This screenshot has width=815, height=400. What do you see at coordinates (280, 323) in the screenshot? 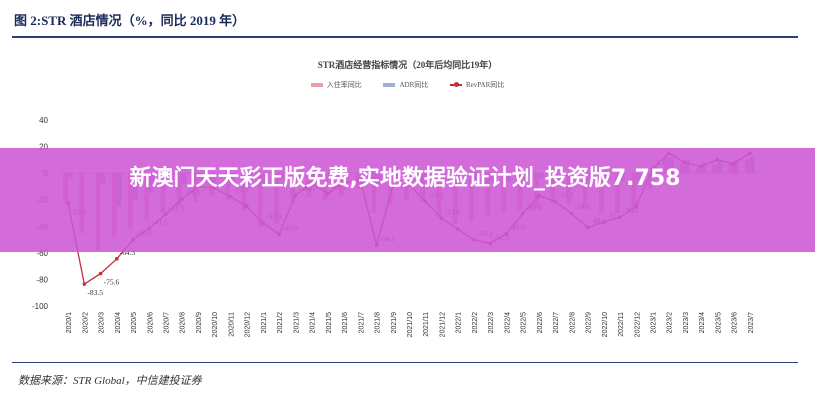
I see `x-tick-label: 2021/2` at bounding box center [280, 323].